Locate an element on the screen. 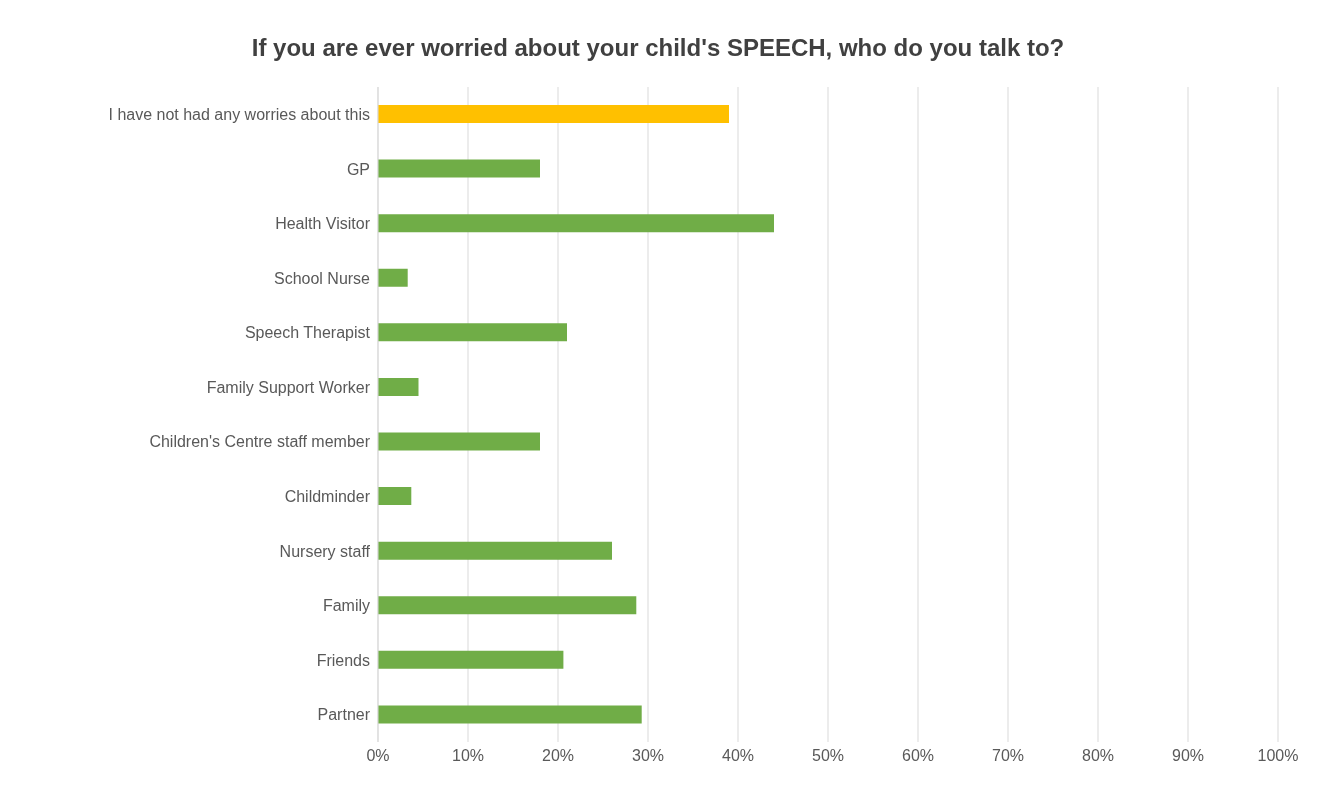 The height and width of the screenshot is (796, 1317). y-tick-label: Childminder is located at coordinates (327, 497).